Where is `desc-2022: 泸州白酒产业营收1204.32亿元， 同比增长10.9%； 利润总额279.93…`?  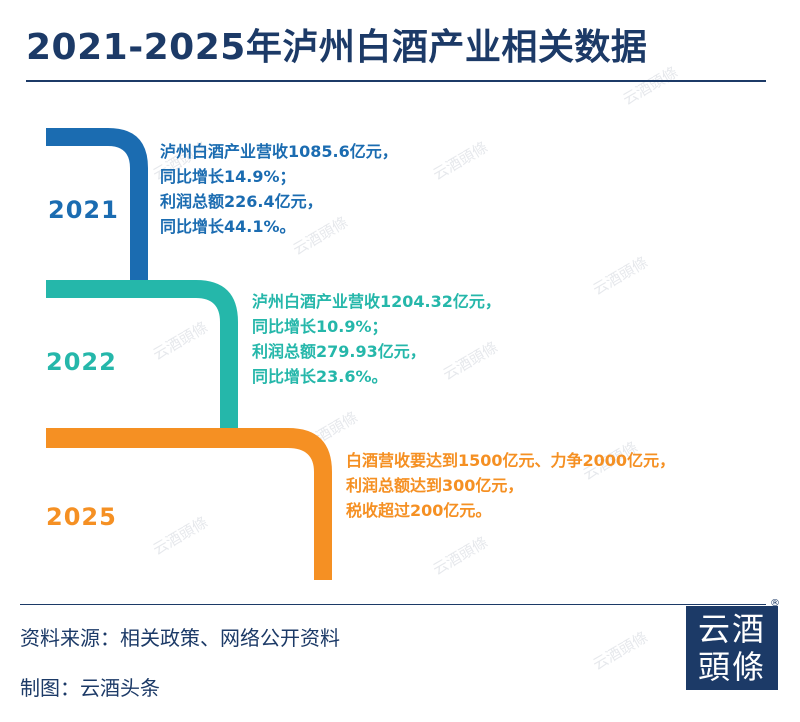
desc-2022: 泸州白酒产业营收1204.32亿元， 同比增长10.9%； 利润总额279.93… is located at coordinates (376, 339).